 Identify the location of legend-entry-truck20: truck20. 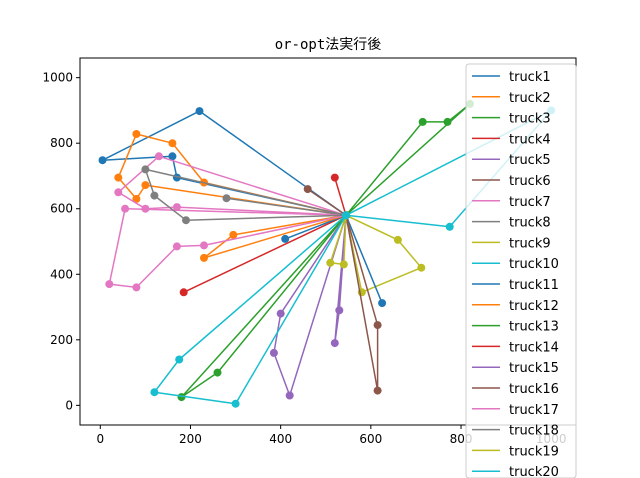
(515, 471).